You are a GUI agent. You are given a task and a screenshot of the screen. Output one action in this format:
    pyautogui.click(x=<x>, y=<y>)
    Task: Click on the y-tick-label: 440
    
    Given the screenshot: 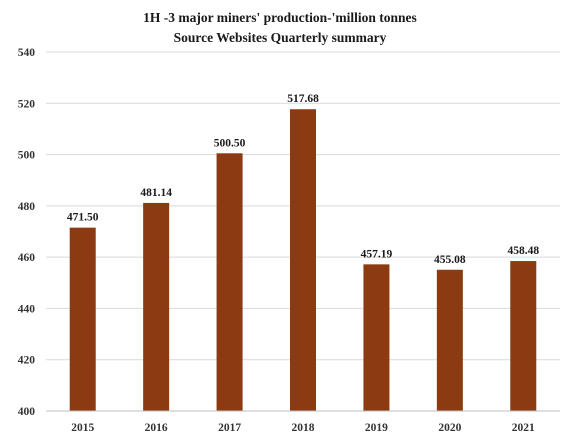 What is the action you would take?
    pyautogui.click(x=27, y=309)
    